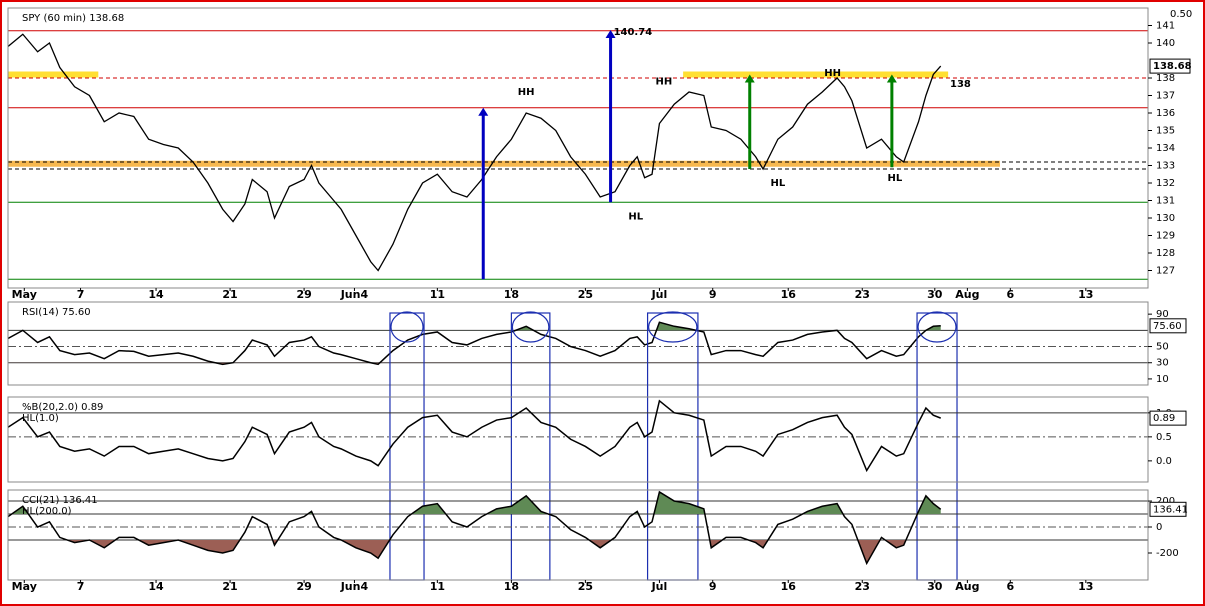  I want to click on last-value: 138.68, so click(1172, 66).